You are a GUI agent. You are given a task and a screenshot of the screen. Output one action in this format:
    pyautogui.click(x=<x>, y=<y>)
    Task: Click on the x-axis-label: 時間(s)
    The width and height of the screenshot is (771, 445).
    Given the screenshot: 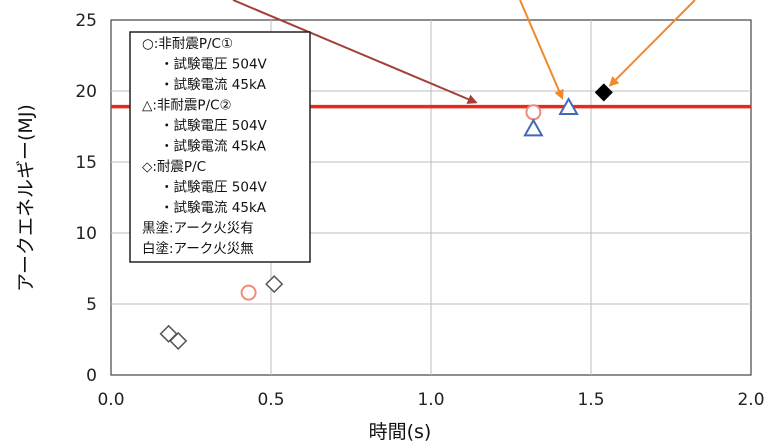 What is the action you would take?
    pyautogui.click(x=400, y=432)
    